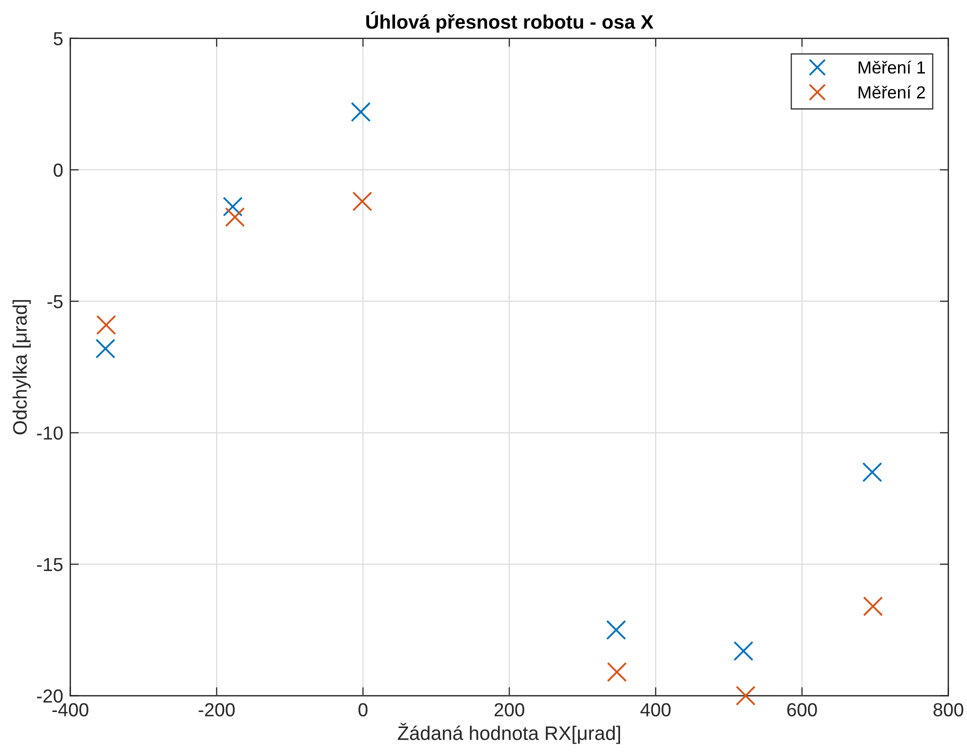 The height and width of the screenshot is (753, 967). I want to click on y-axis-title: Odchylka [μrad], so click(21, 367).